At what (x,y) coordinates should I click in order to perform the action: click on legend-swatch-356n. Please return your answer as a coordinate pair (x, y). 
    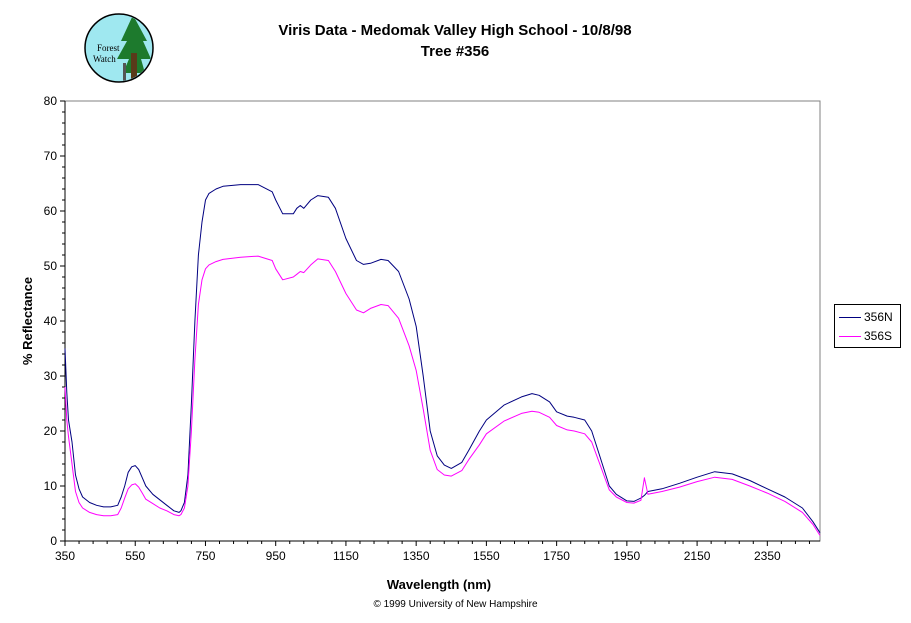
    Looking at the image, I should click on (850, 317).